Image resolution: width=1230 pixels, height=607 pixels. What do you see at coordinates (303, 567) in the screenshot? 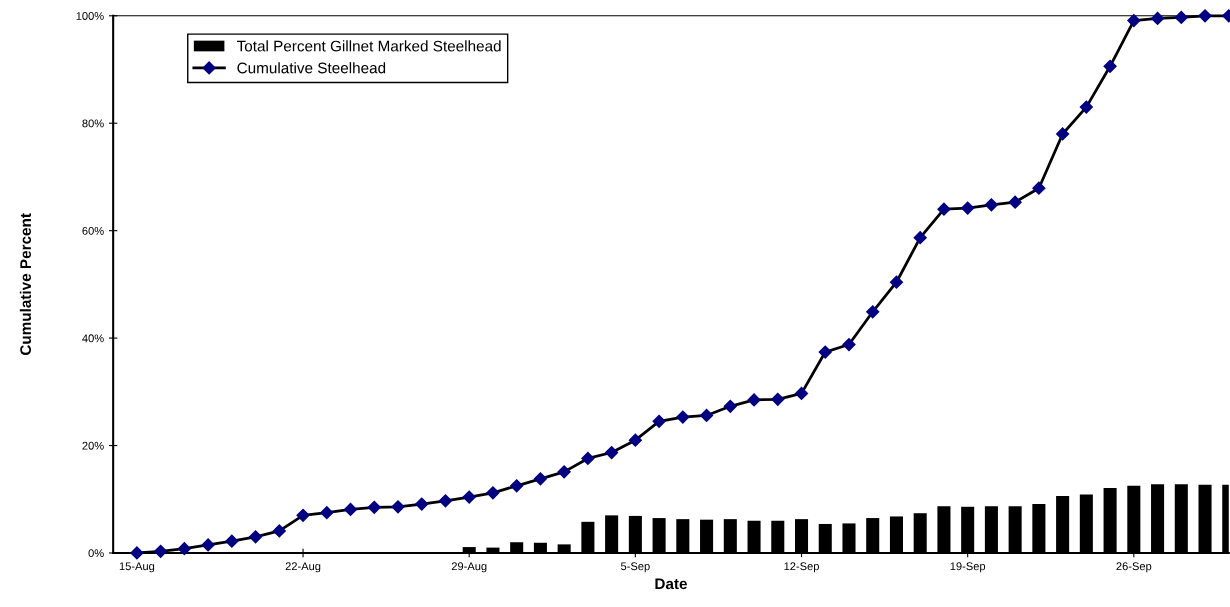
I see `x-tick-label: 22-Aug` at bounding box center [303, 567].